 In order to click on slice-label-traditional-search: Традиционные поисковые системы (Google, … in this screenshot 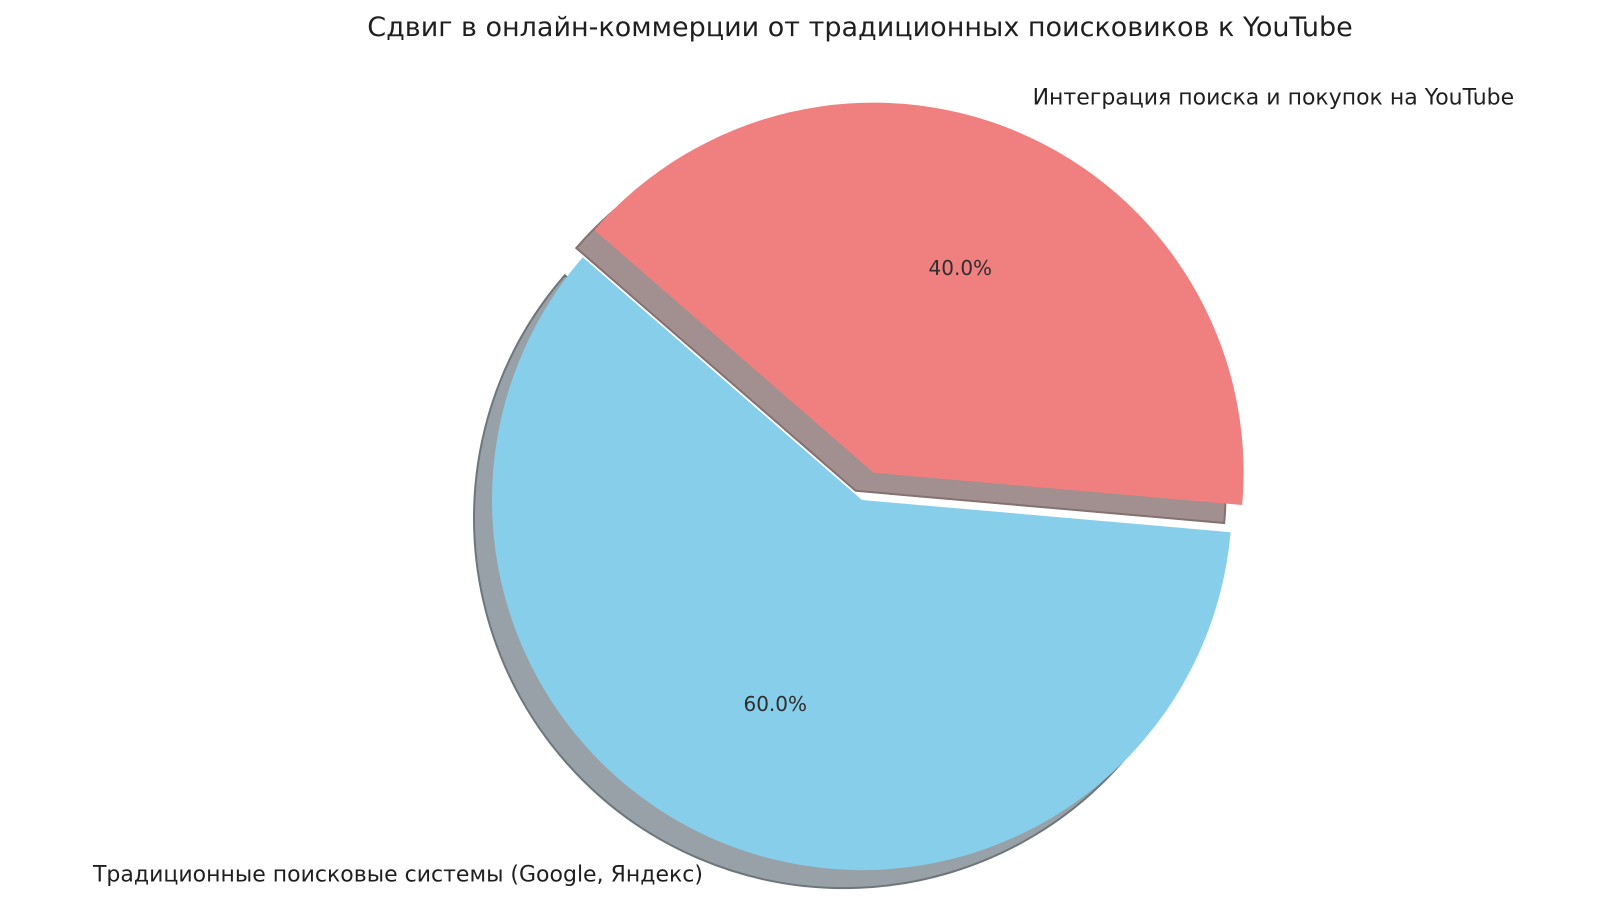, I will do `click(397, 875)`.